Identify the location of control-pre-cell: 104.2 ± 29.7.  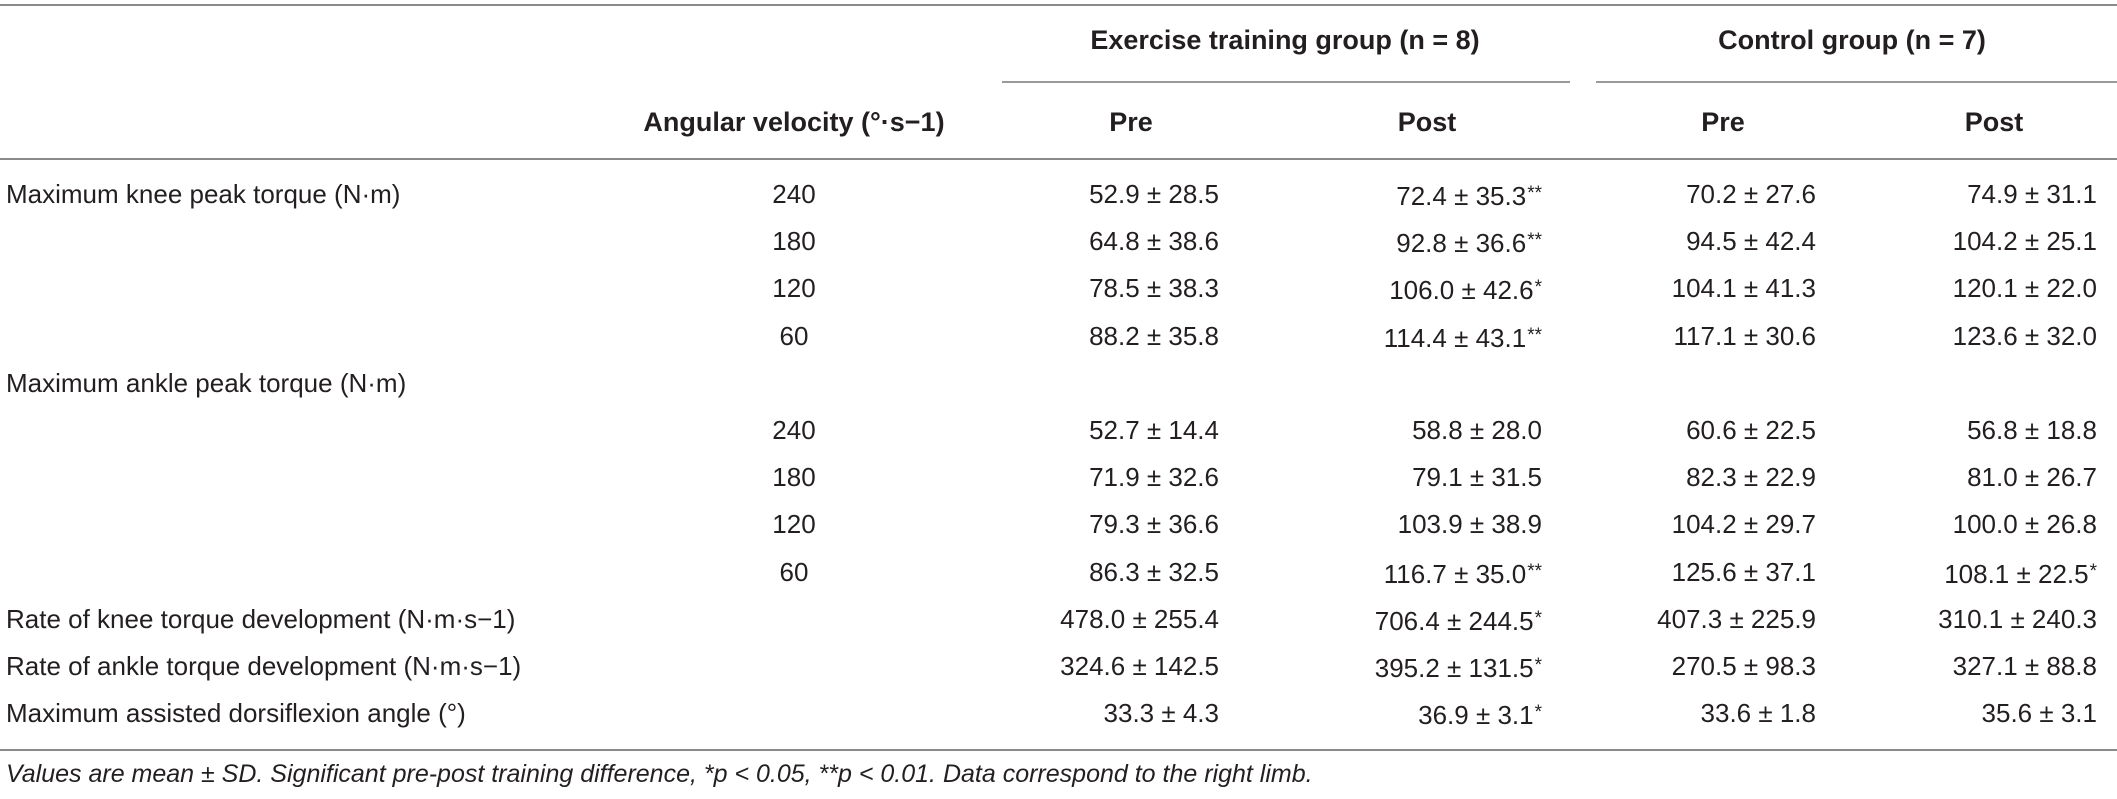
(1743, 524).